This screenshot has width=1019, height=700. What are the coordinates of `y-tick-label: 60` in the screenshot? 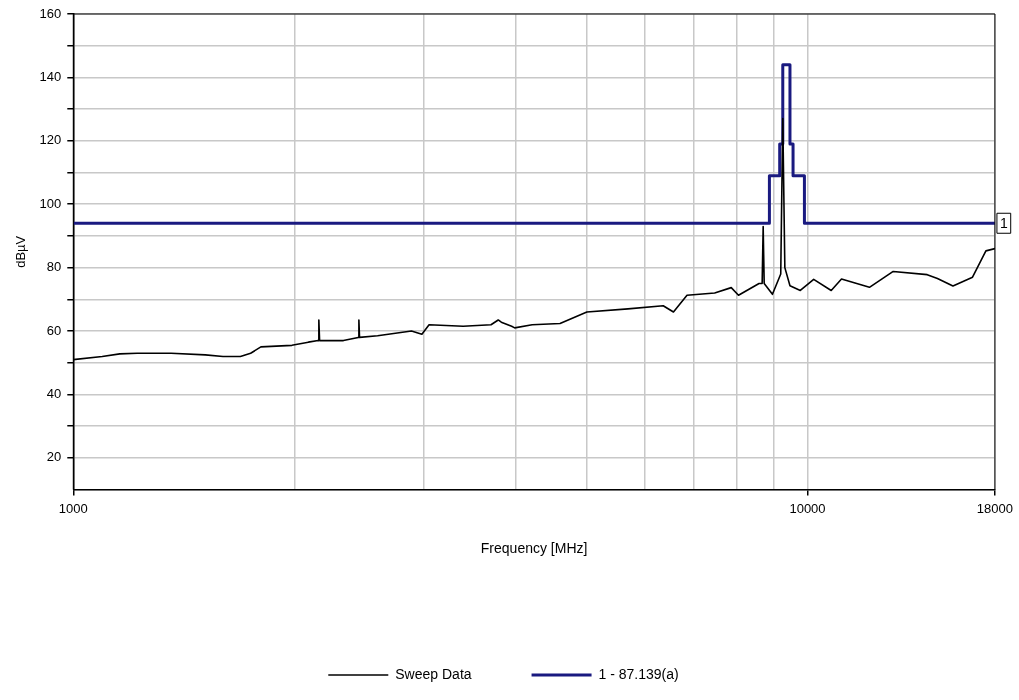 It's located at (54, 330).